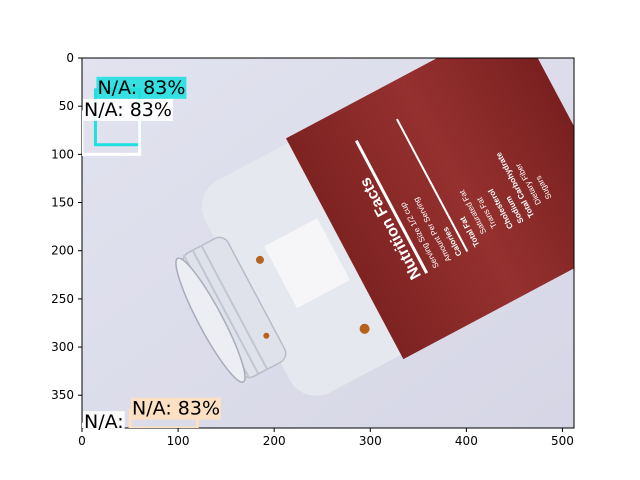 The image size is (640, 480). Describe the element at coordinates (178, 441) in the screenshot. I see `x-tick-label: 100` at that location.